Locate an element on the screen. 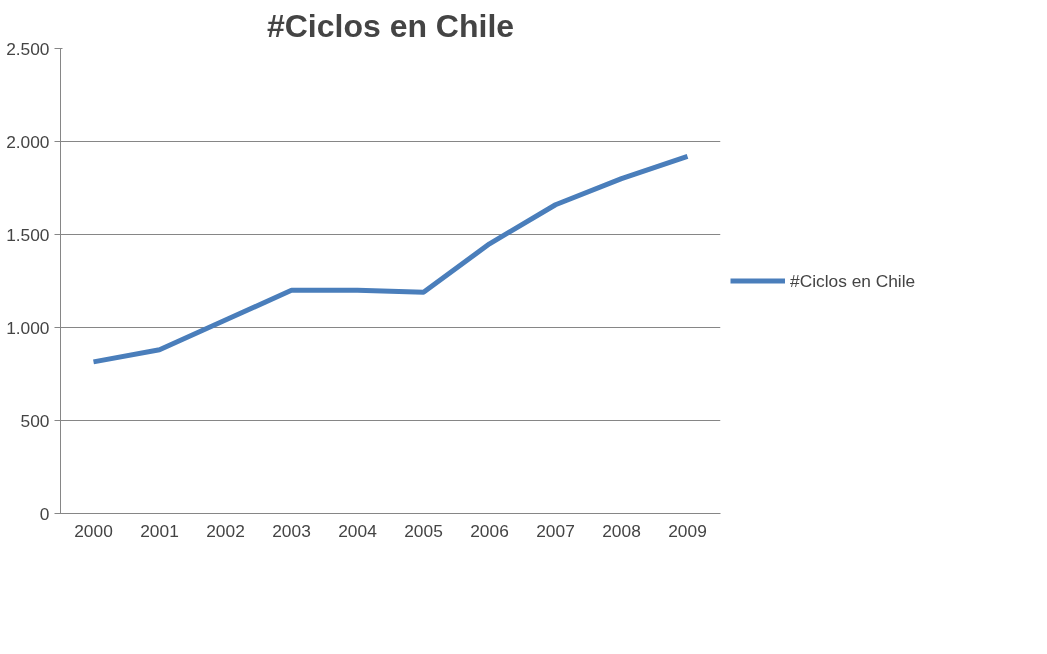 The width and height of the screenshot is (1047, 654). x-tick-label: 2001 is located at coordinates (159, 530).